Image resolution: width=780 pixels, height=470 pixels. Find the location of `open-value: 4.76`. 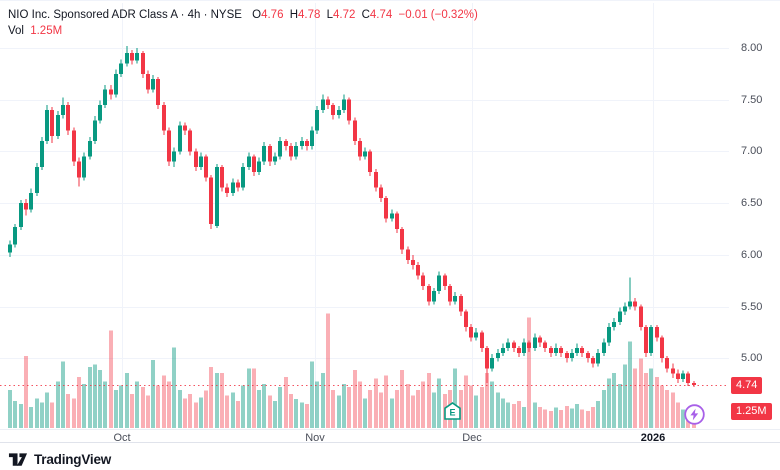

open-value: 4.76 is located at coordinates (272, 15).